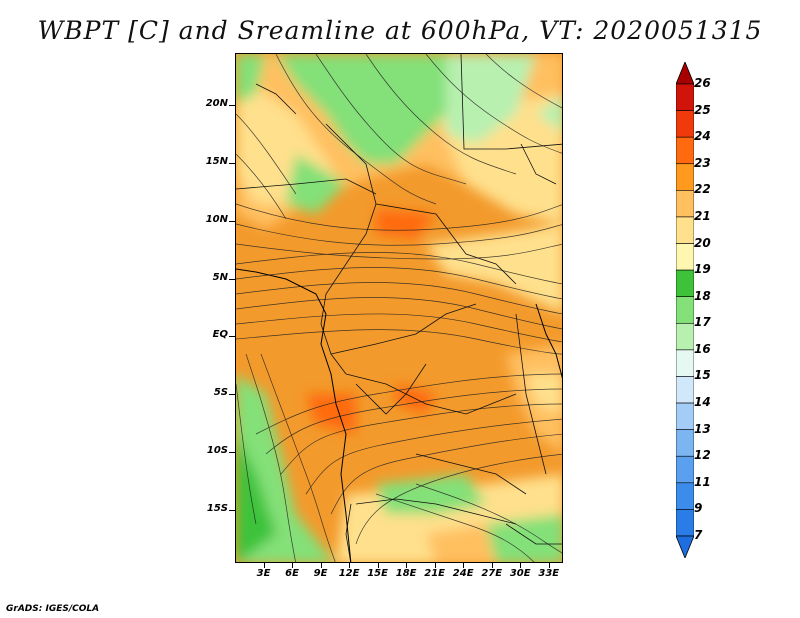  What do you see at coordinates (492, 573) in the screenshot?
I see `lon-tick-label: 27E` at bounding box center [492, 573].